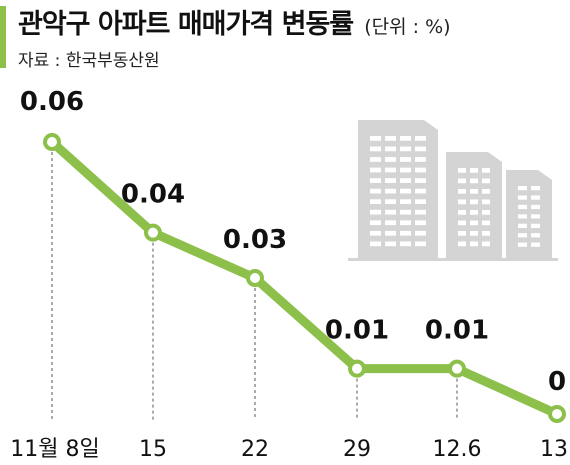  Describe the element at coordinates (153, 449) in the screenshot. I see `x-tick-label: 15` at that location.